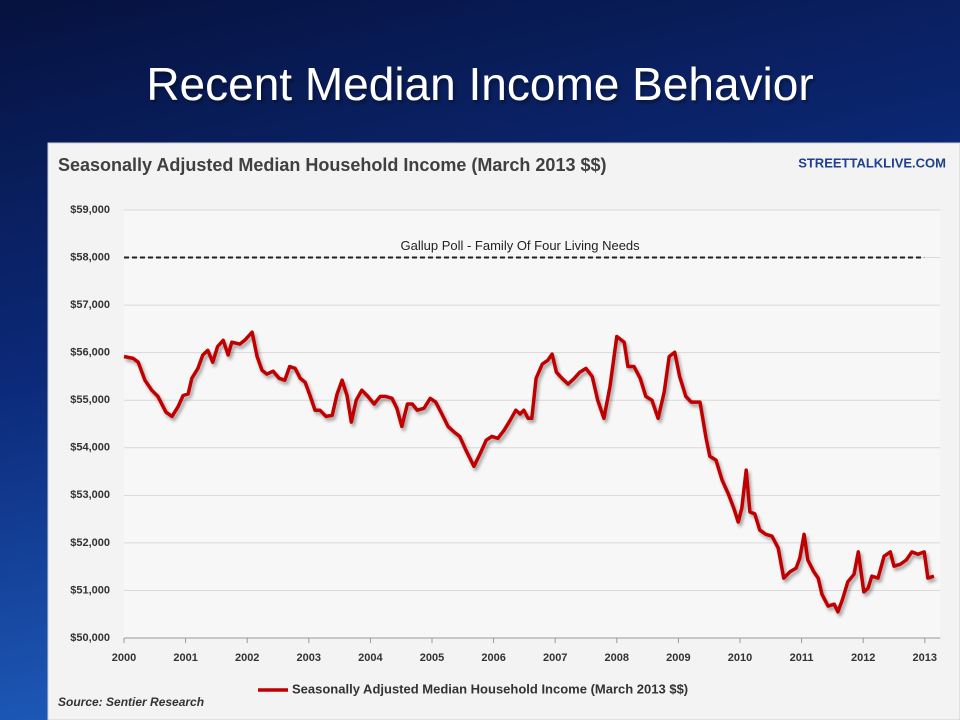 The width and height of the screenshot is (960, 720). Describe the element at coordinates (925, 658) in the screenshot. I see `x-tick-label: 2013` at that location.